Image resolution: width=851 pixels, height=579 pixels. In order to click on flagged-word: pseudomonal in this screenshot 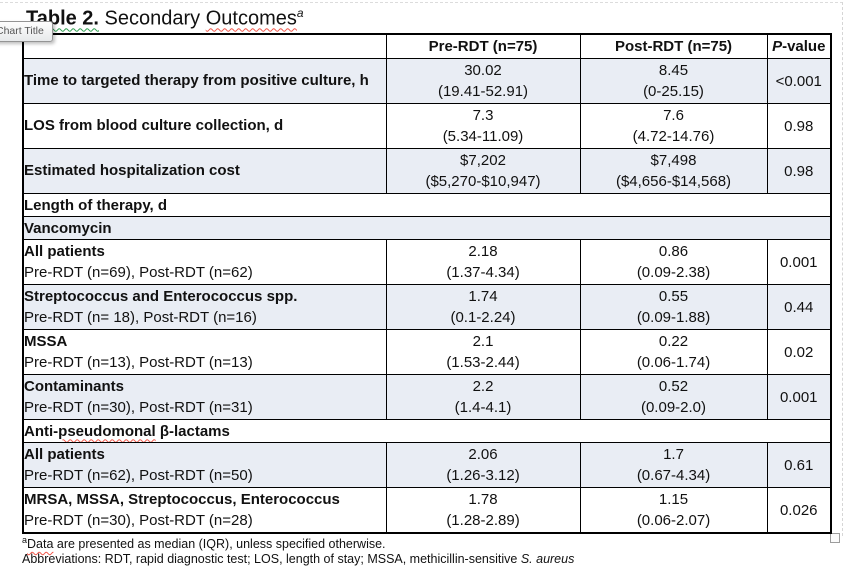, I will do `click(107, 431)`.